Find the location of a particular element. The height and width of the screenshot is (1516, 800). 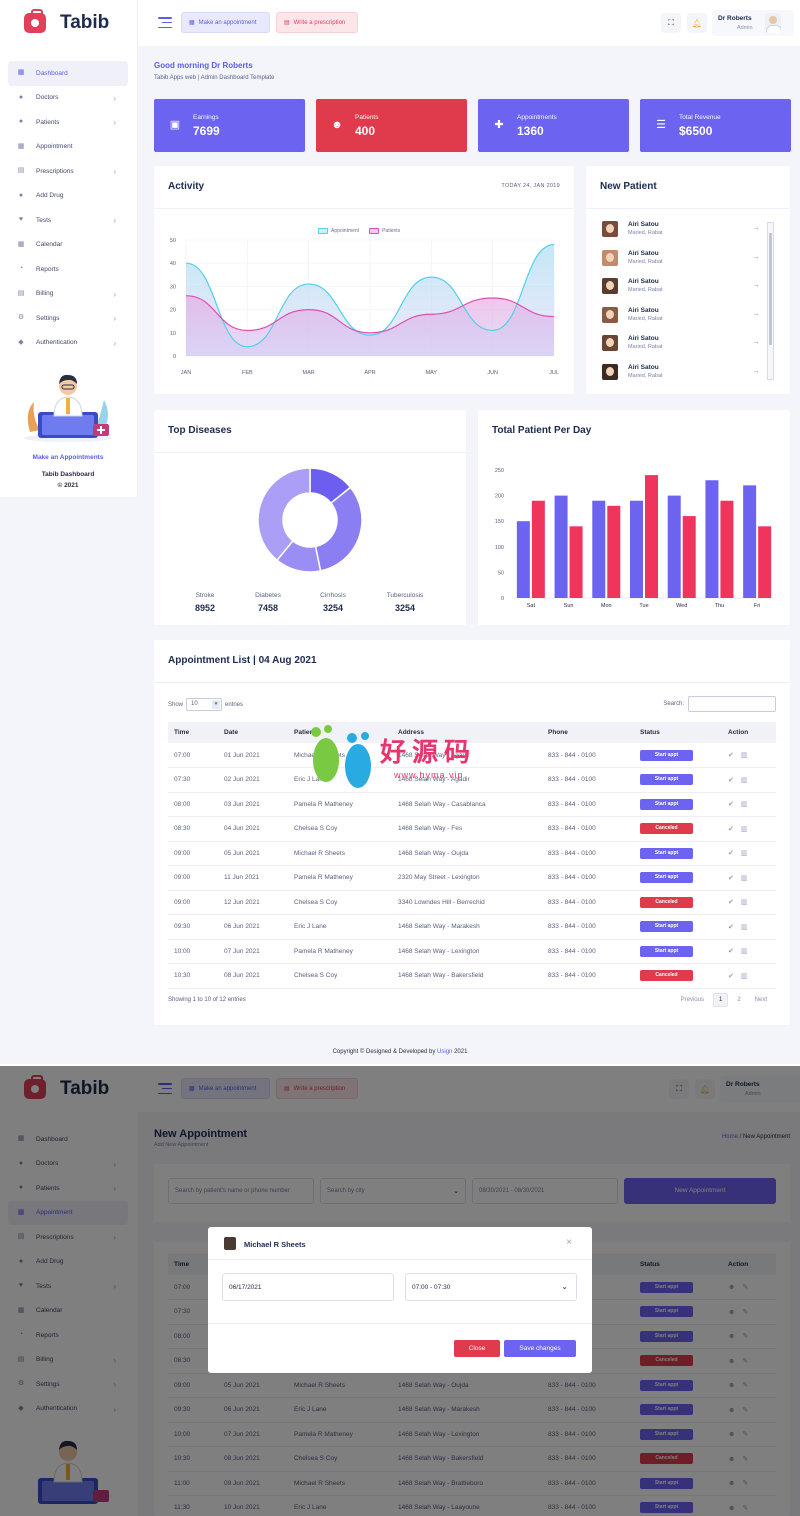

make-appointments-link: Make an Appointments is located at coordinates (68, 457).